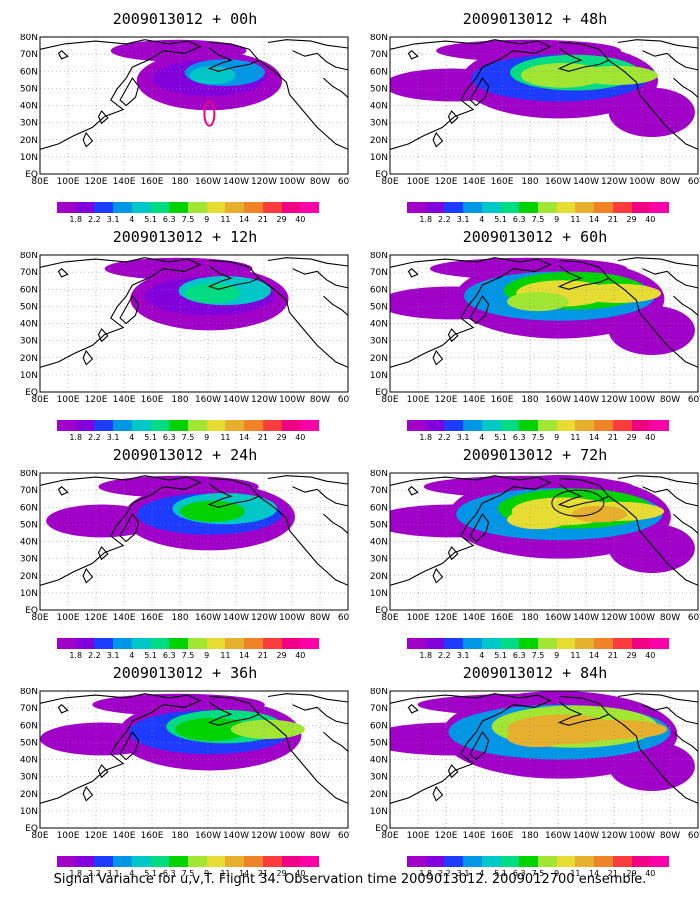  I want to click on y-tick-label: 20N, so click(379, 141).